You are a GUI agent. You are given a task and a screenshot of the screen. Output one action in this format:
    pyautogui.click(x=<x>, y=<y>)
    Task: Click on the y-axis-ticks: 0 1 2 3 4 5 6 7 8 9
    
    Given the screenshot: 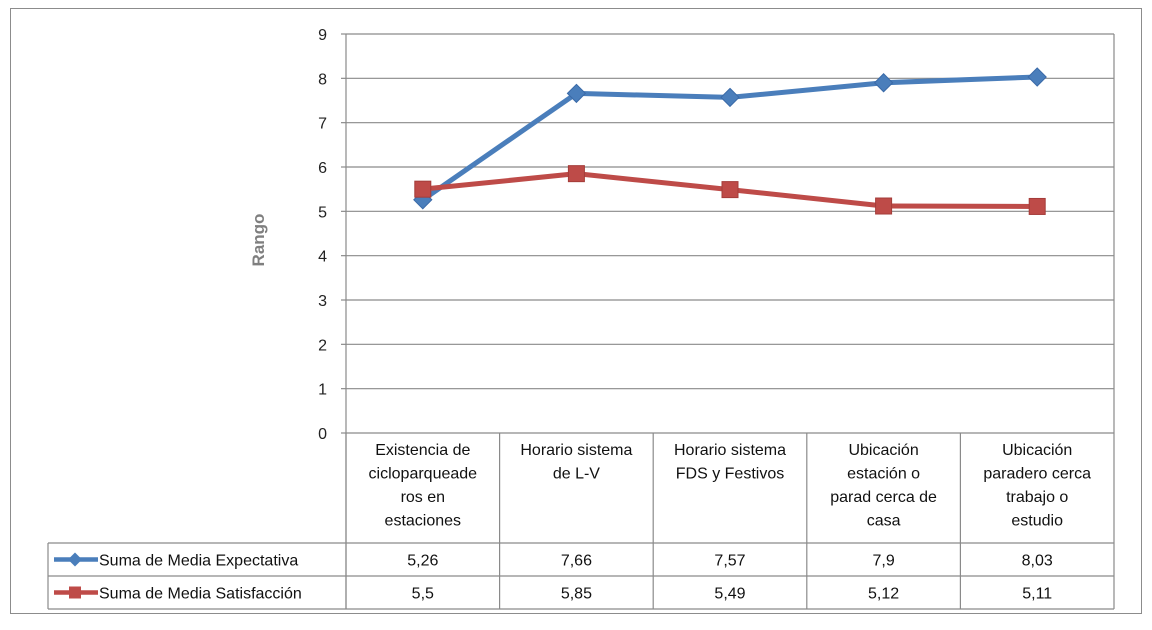 What is the action you would take?
    pyautogui.click(x=322, y=235)
    